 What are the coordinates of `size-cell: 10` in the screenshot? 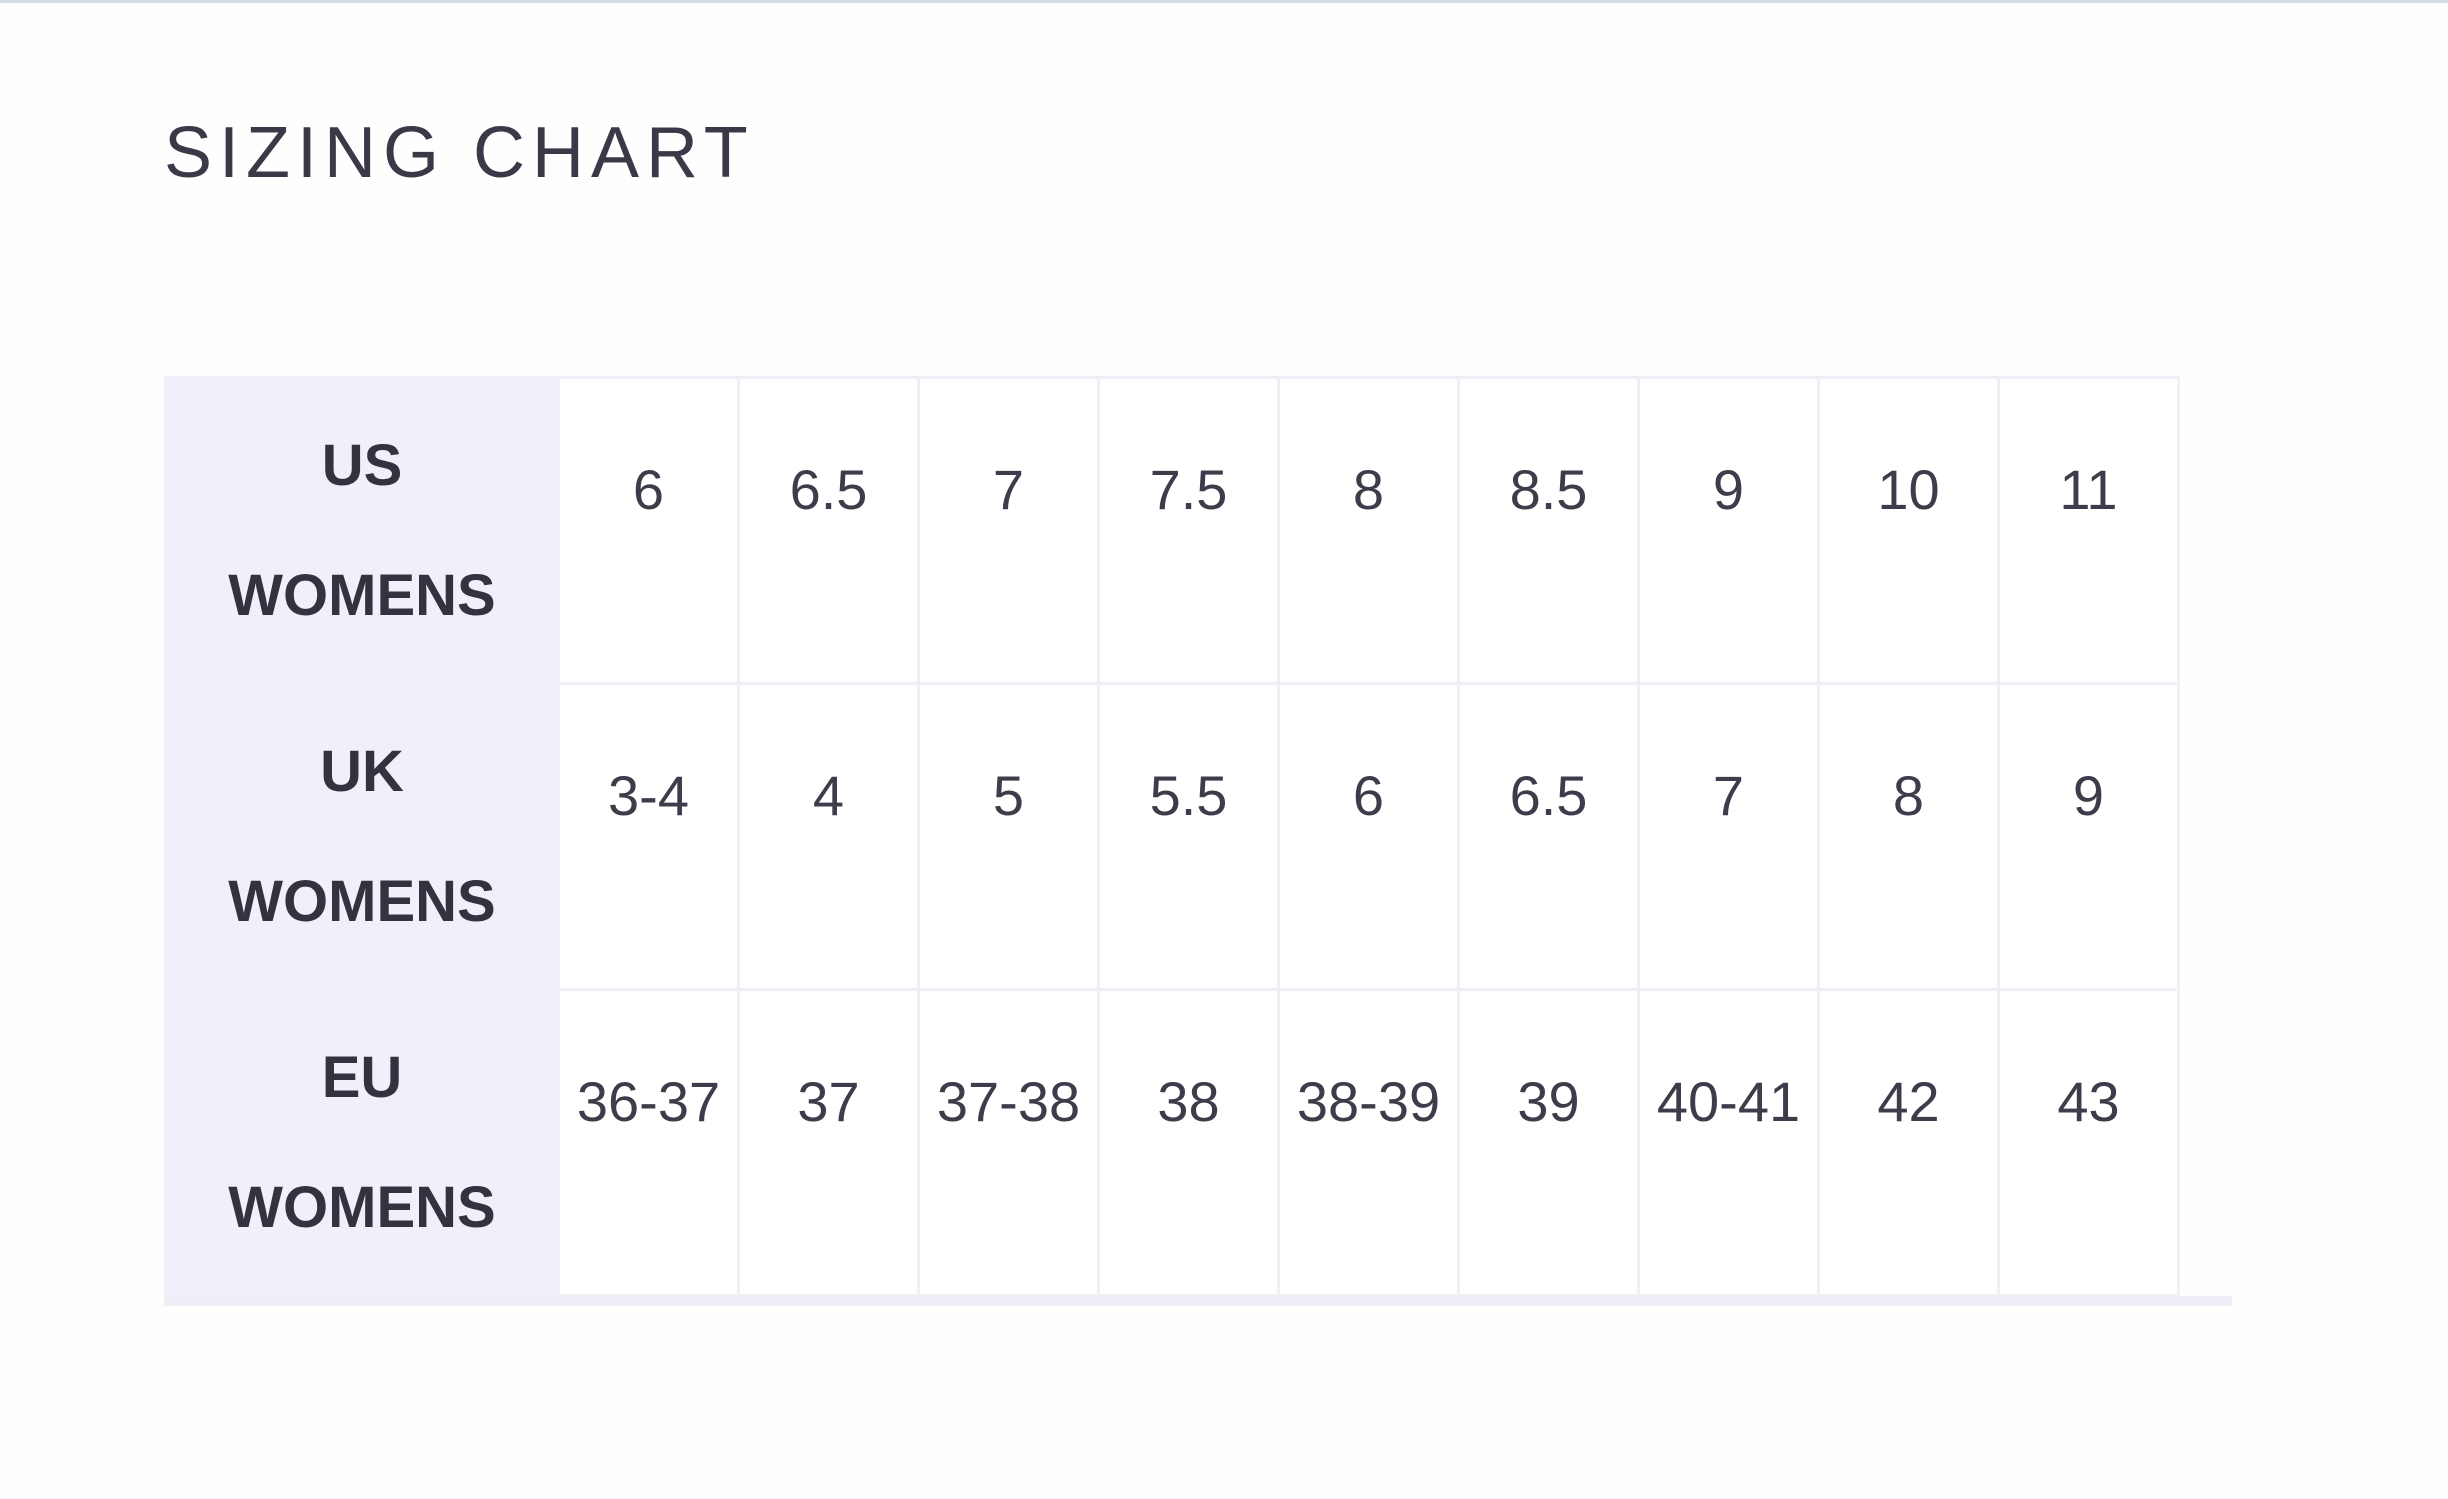 It's located at (1908, 530).